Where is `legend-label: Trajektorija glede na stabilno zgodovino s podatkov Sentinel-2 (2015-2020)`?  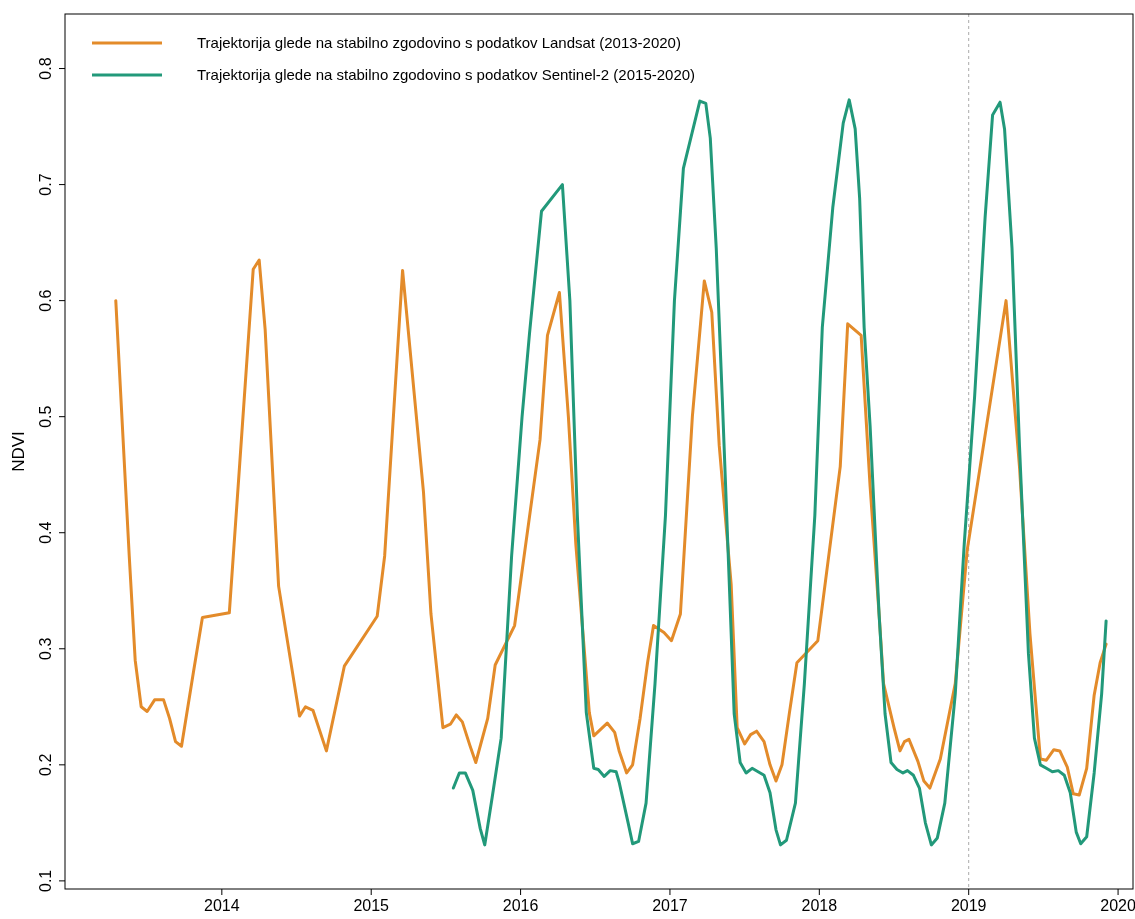
legend-label: Trajektorija glede na stabilno zgodovino s podatkov Sentinel-2 (2015-2020) is located at coordinates (446, 74).